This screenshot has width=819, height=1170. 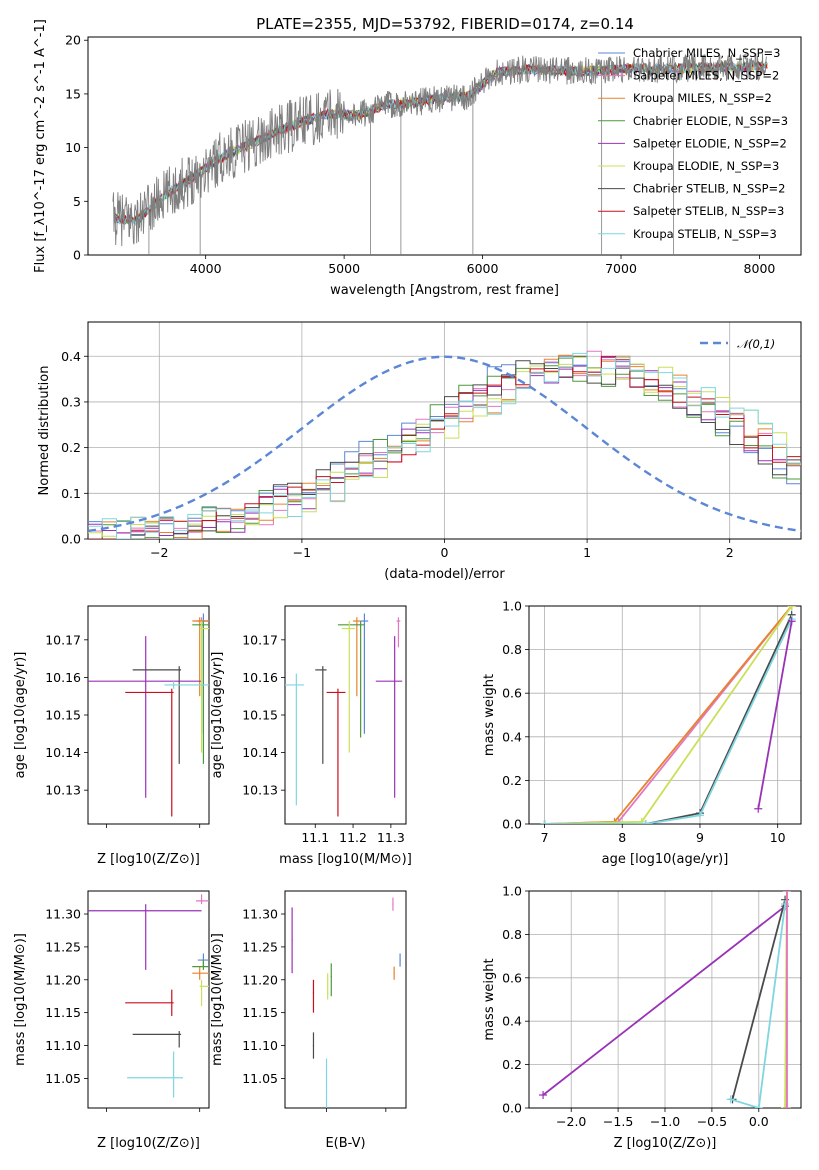 I want to click on spectrum-y-label: Flux [f_λ10^-17 erg cm^-2 s^-1 A^-1], so click(x=40, y=146).